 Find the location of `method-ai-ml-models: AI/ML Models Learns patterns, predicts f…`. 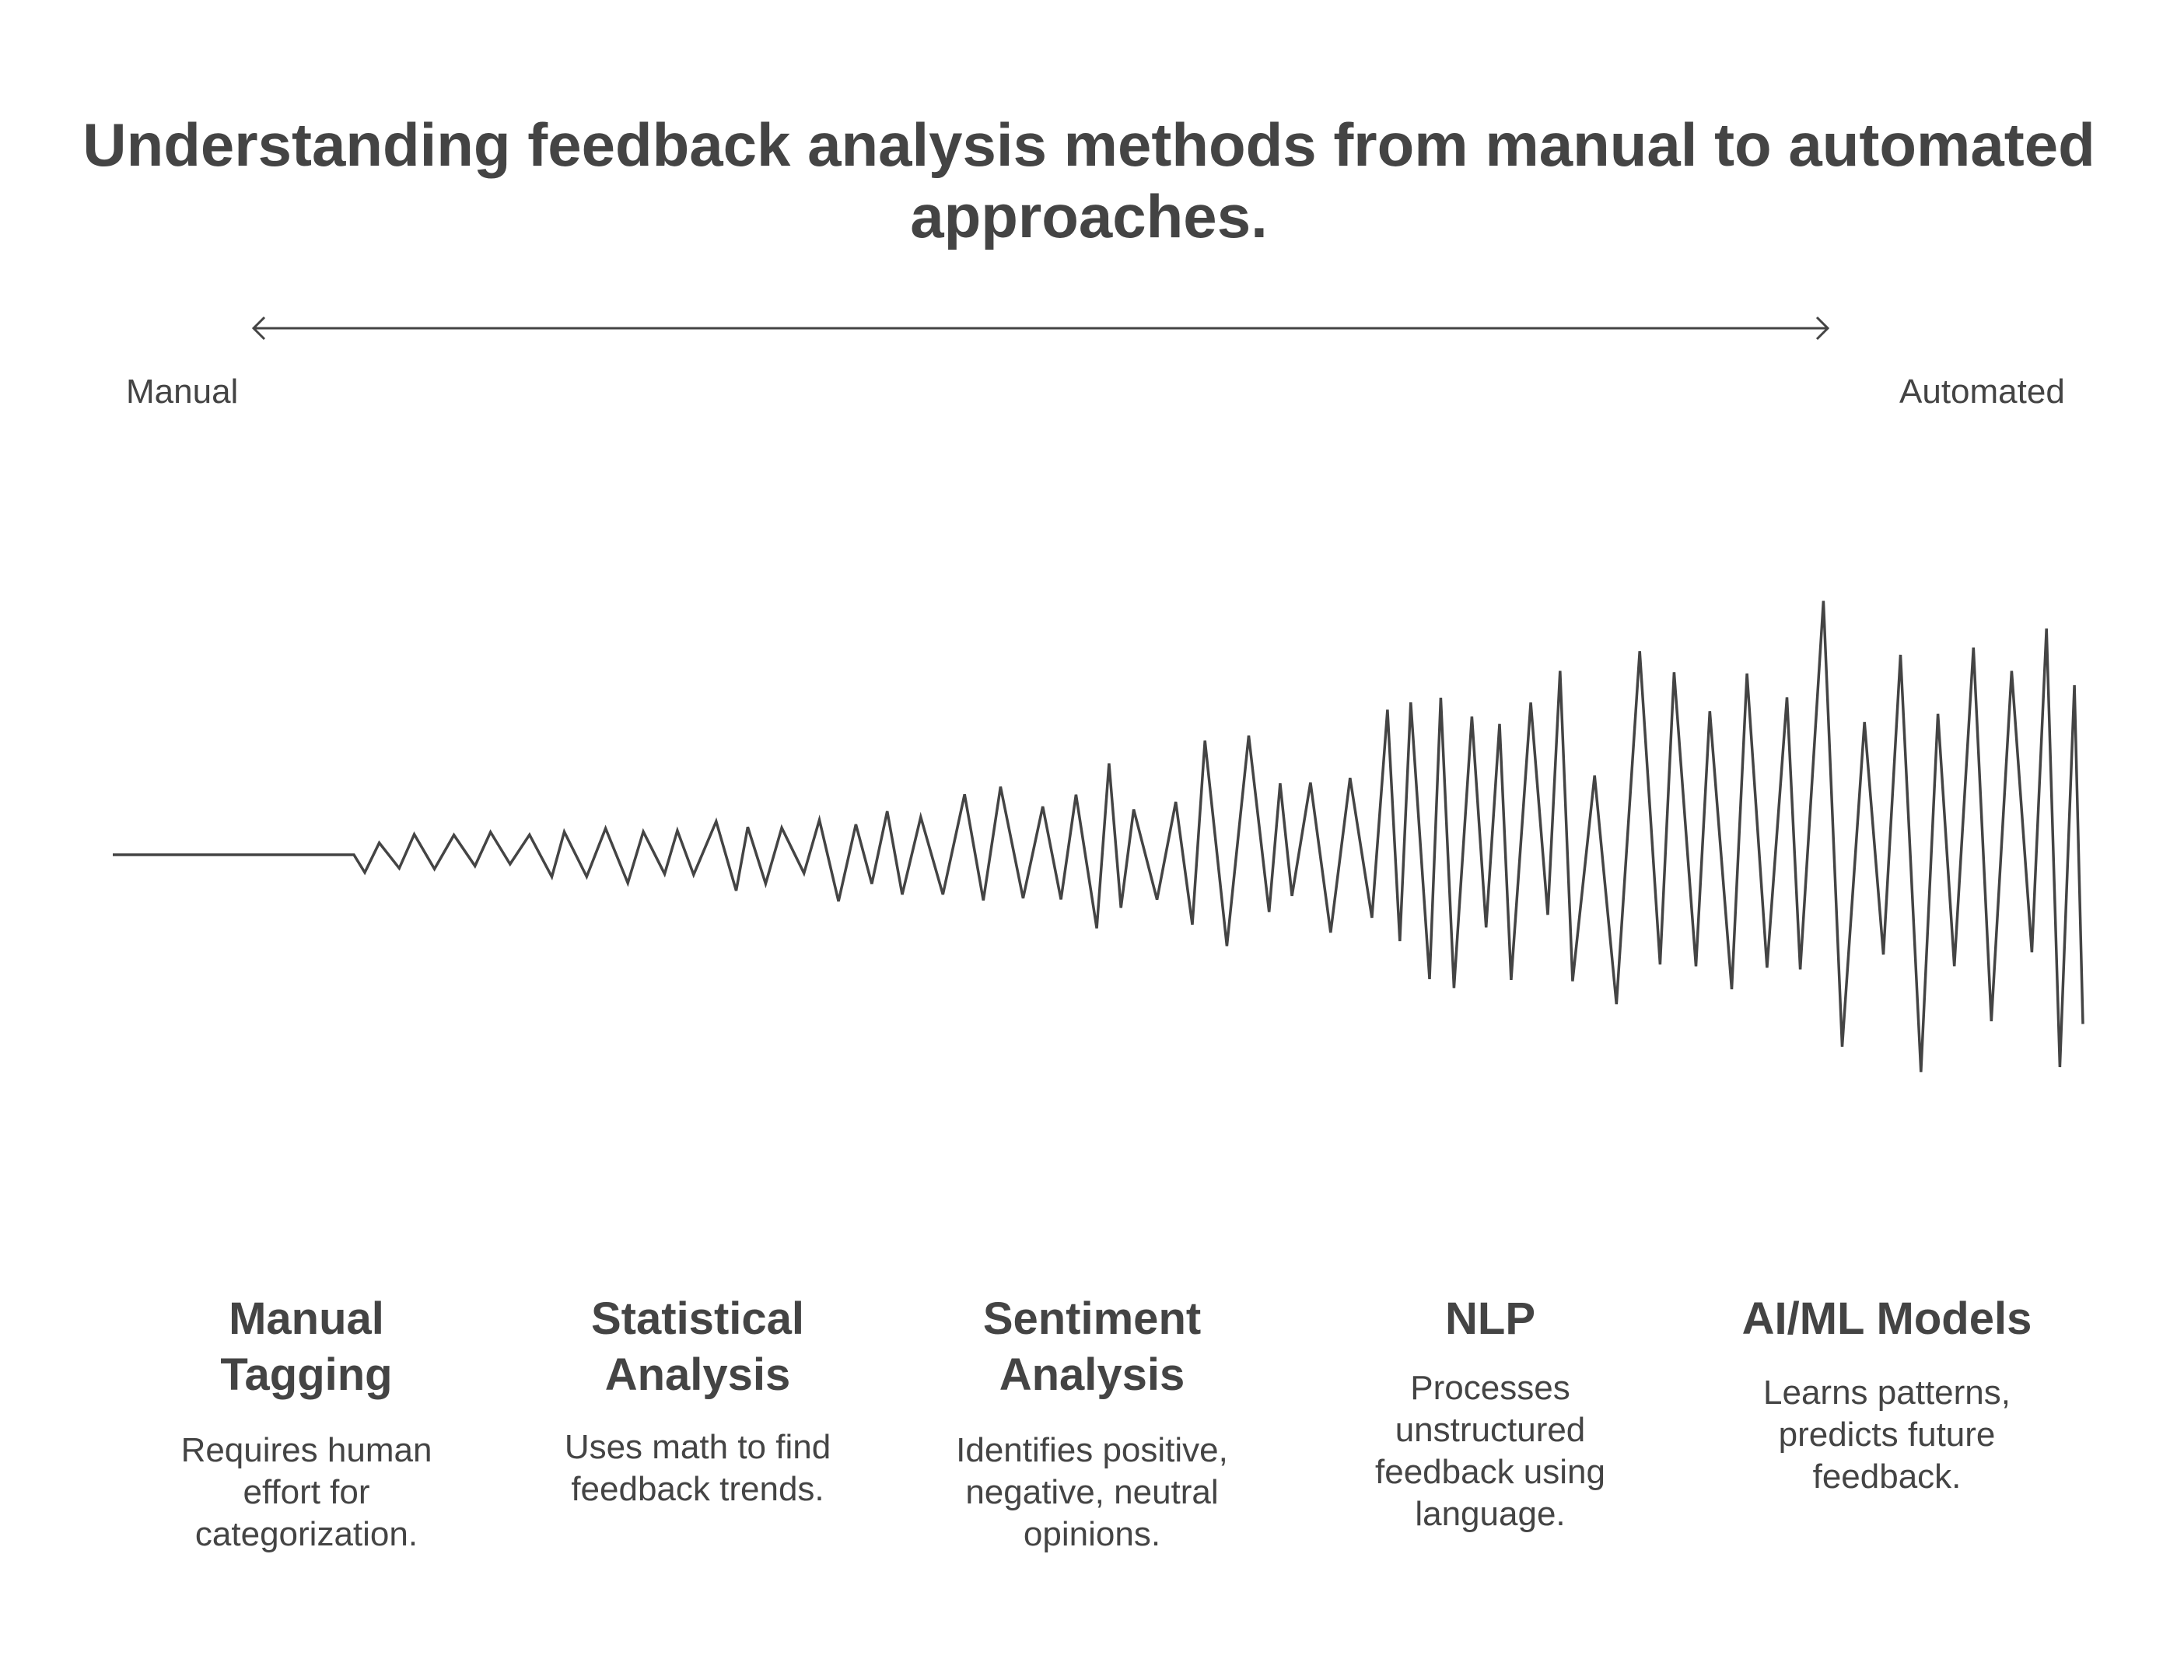

method-ai-ml-models: AI/ML Models Learns patterns, predicts f… is located at coordinates (1887, 1395).